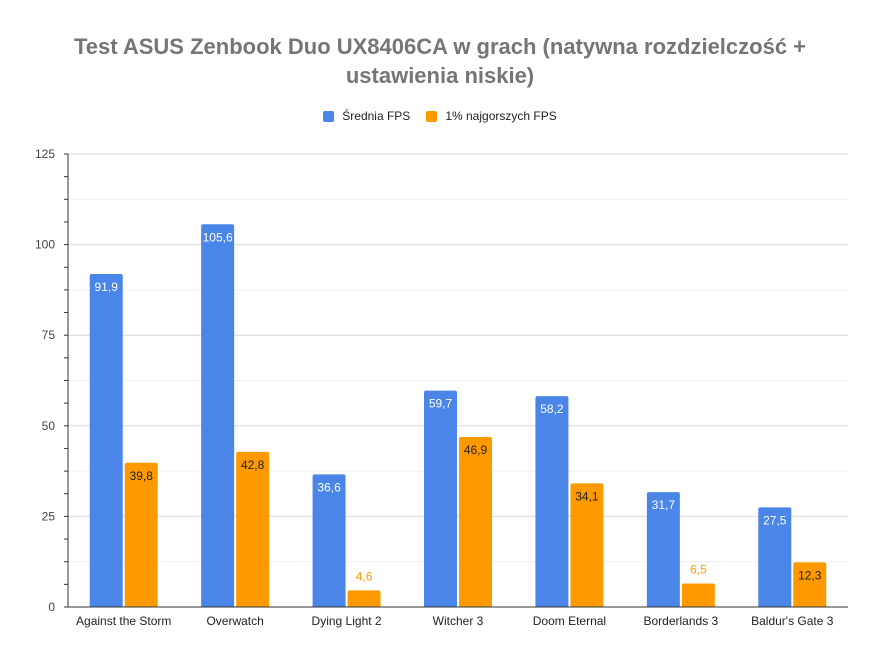 The height and width of the screenshot is (660, 880). Describe the element at coordinates (680, 621) in the screenshot. I see `x-tick-label: Borderlands 3` at that location.